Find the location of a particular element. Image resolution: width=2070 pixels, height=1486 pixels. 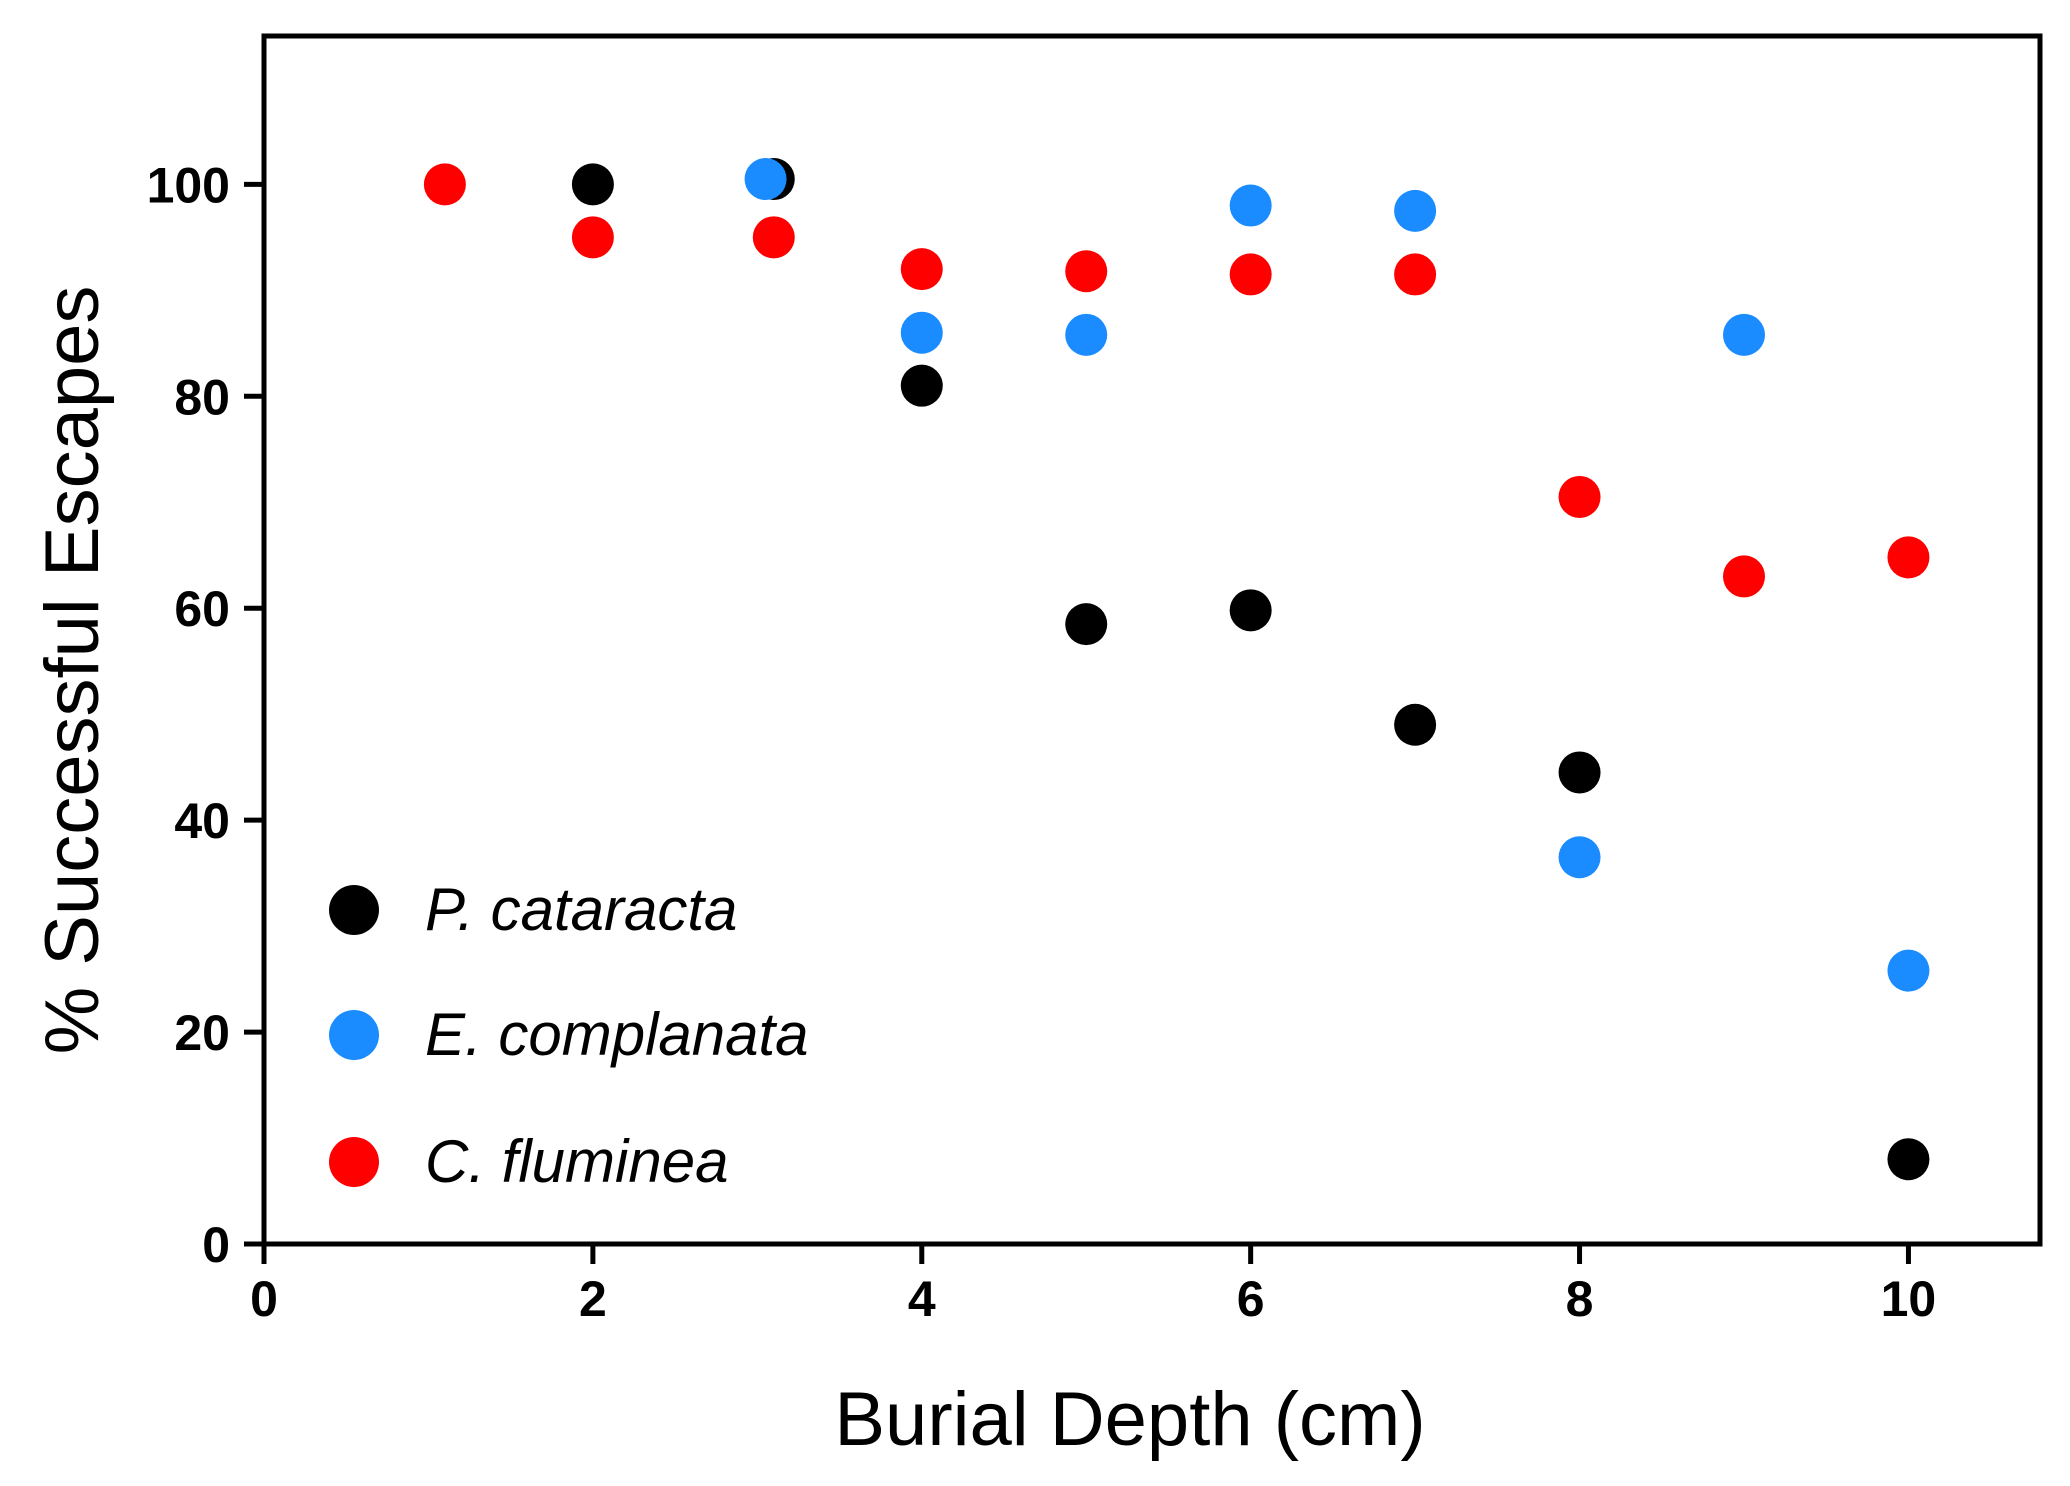

legend: P. cataracta E. complanata C. fluminea is located at coordinates (569, 1035).